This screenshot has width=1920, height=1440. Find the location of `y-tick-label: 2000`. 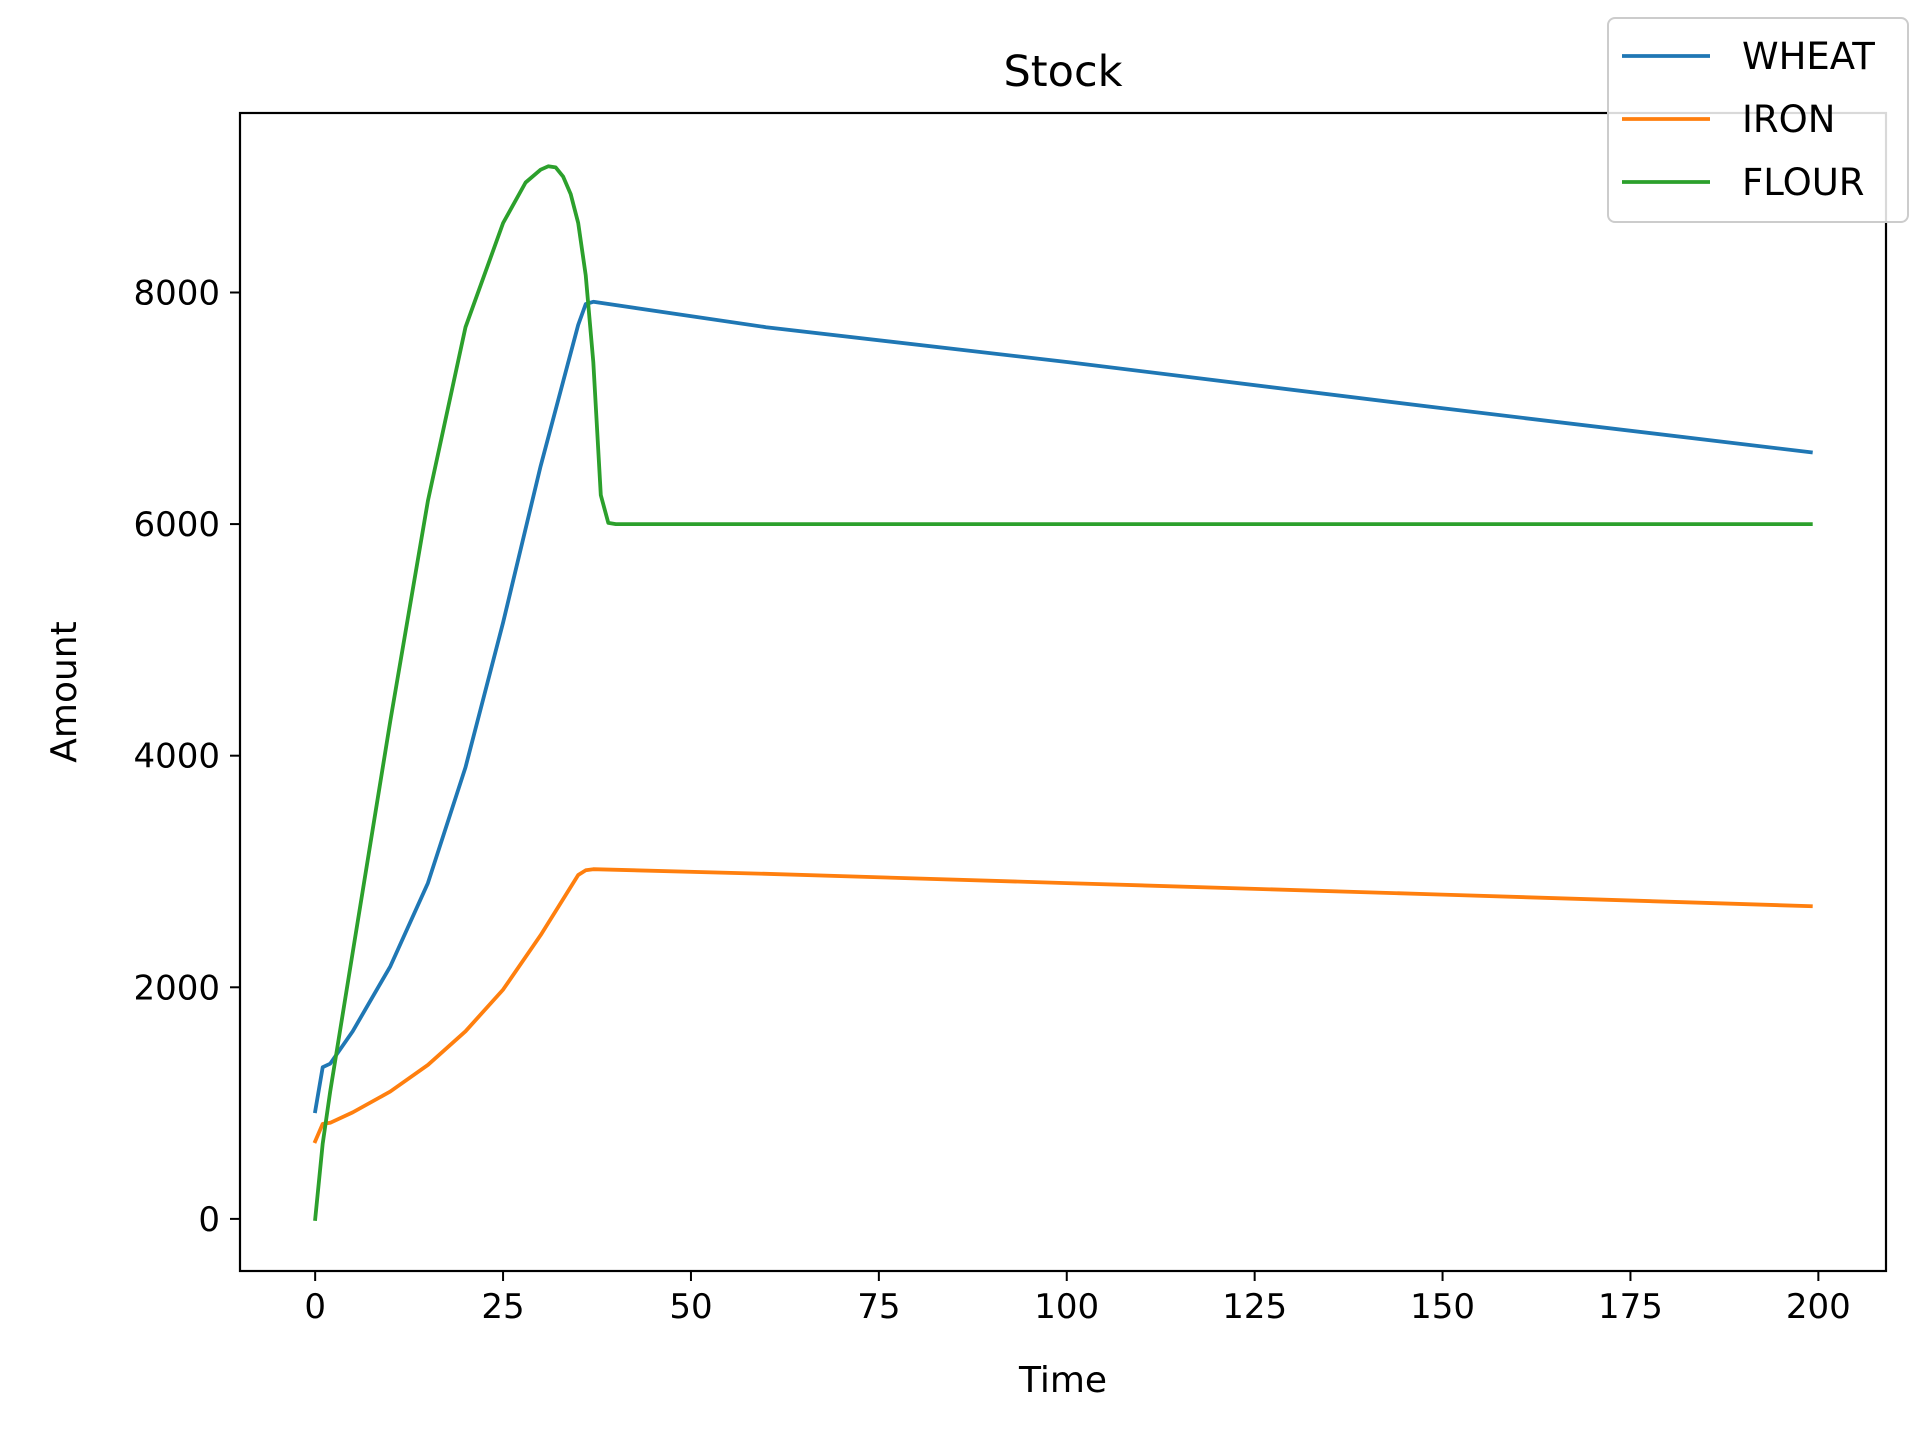

y-tick-label: 2000 is located at coordinates (176, 988).